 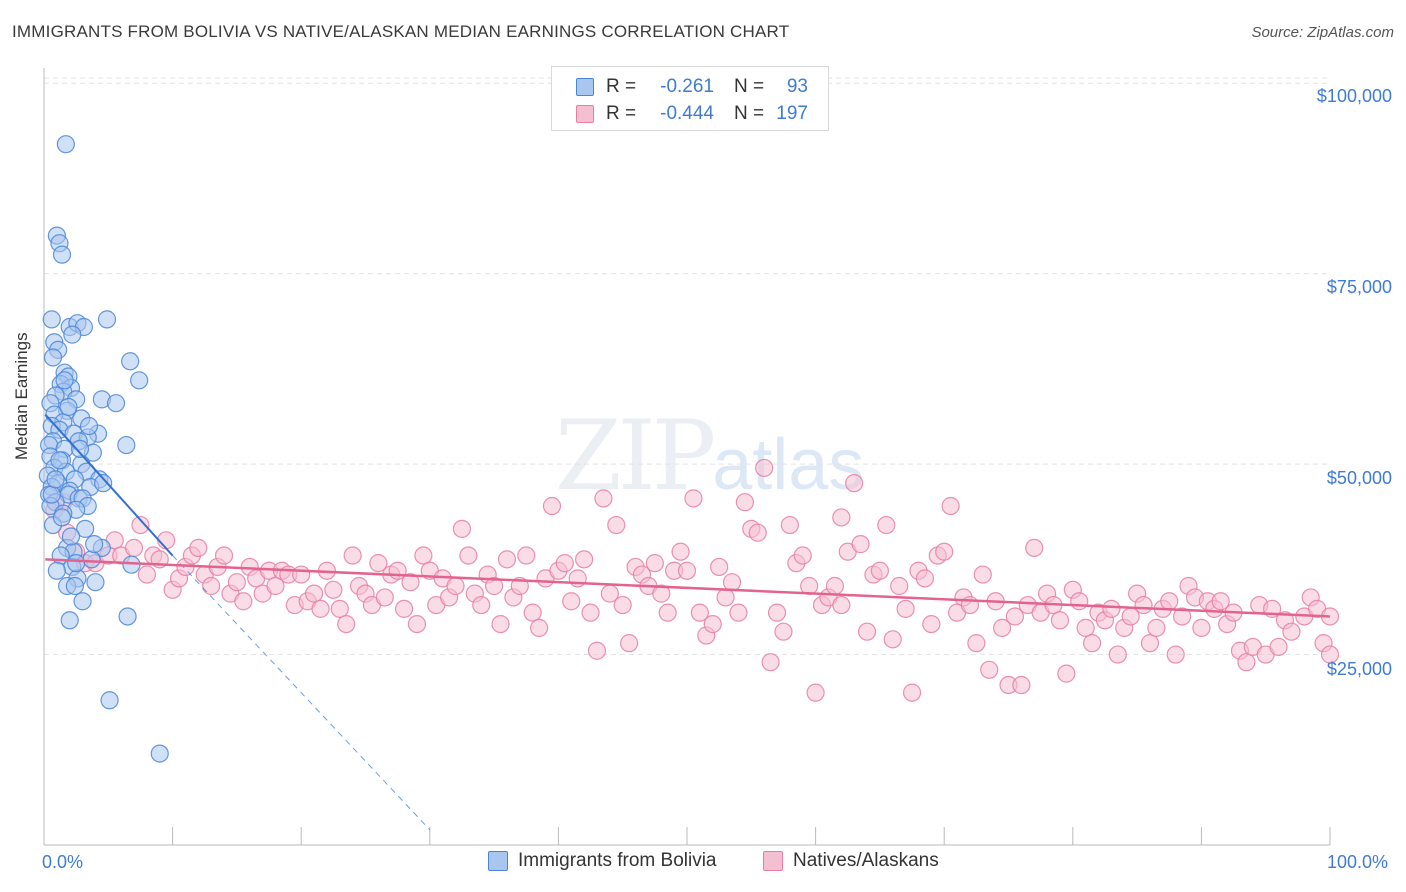 I want to click on source-label: Source: ZipAtlas.com, so click(x=1322, y=32).